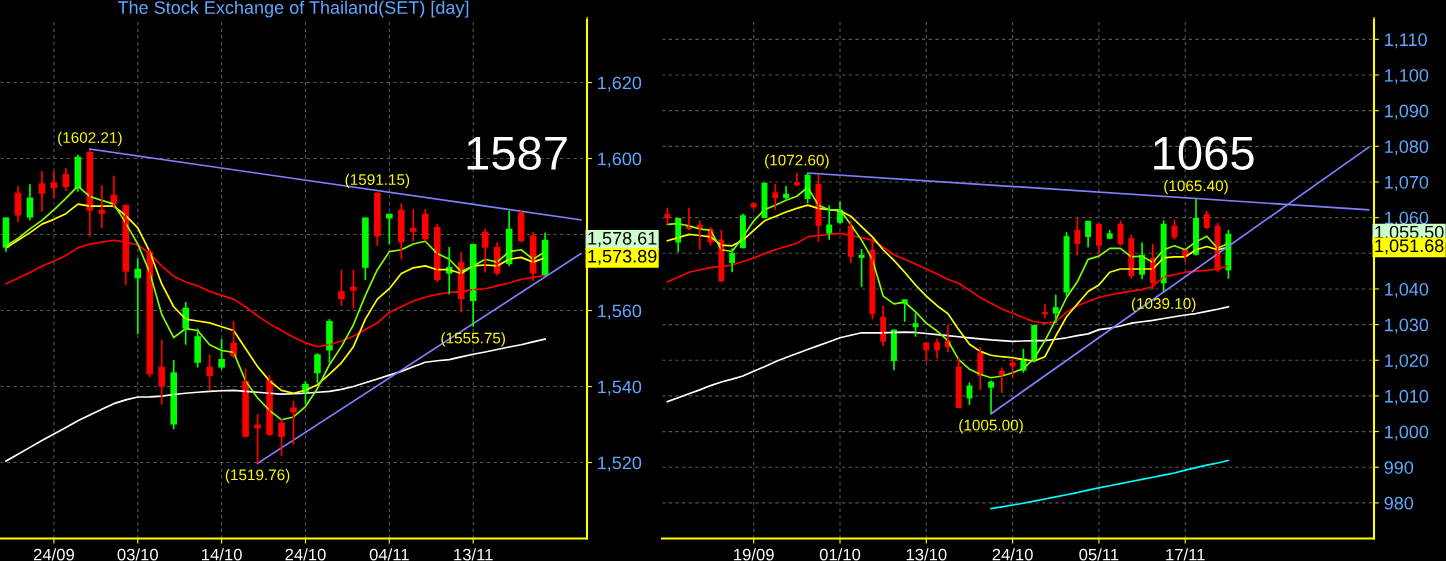 This screenshot has width=1446, height=561. What do you see at coordinates (137, 554) in the screenshot?
I see `x-tick-label: 03/10` at bounding box center [137, 554].